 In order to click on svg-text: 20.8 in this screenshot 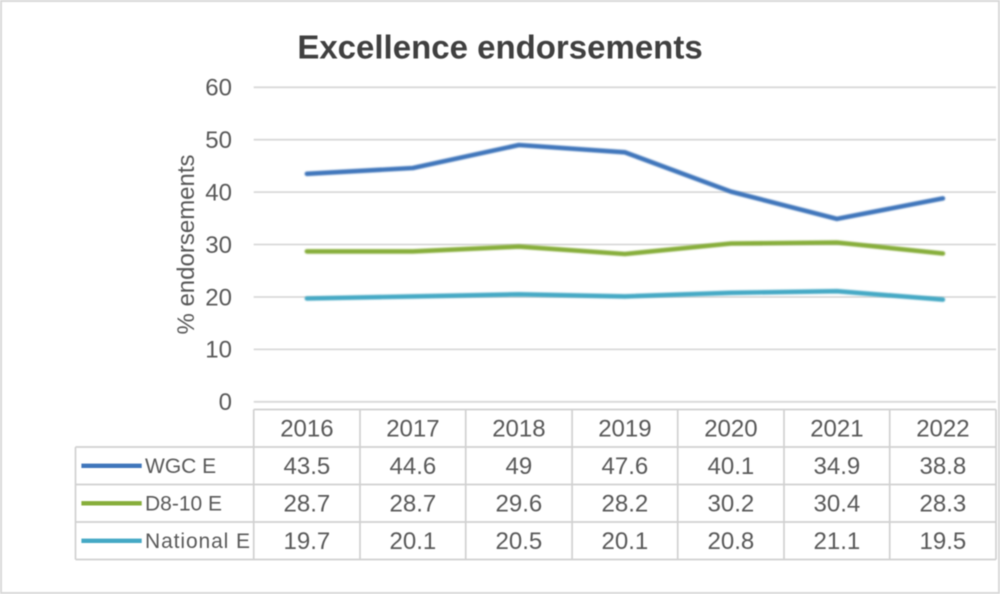, I will do `click(731, 541)`.